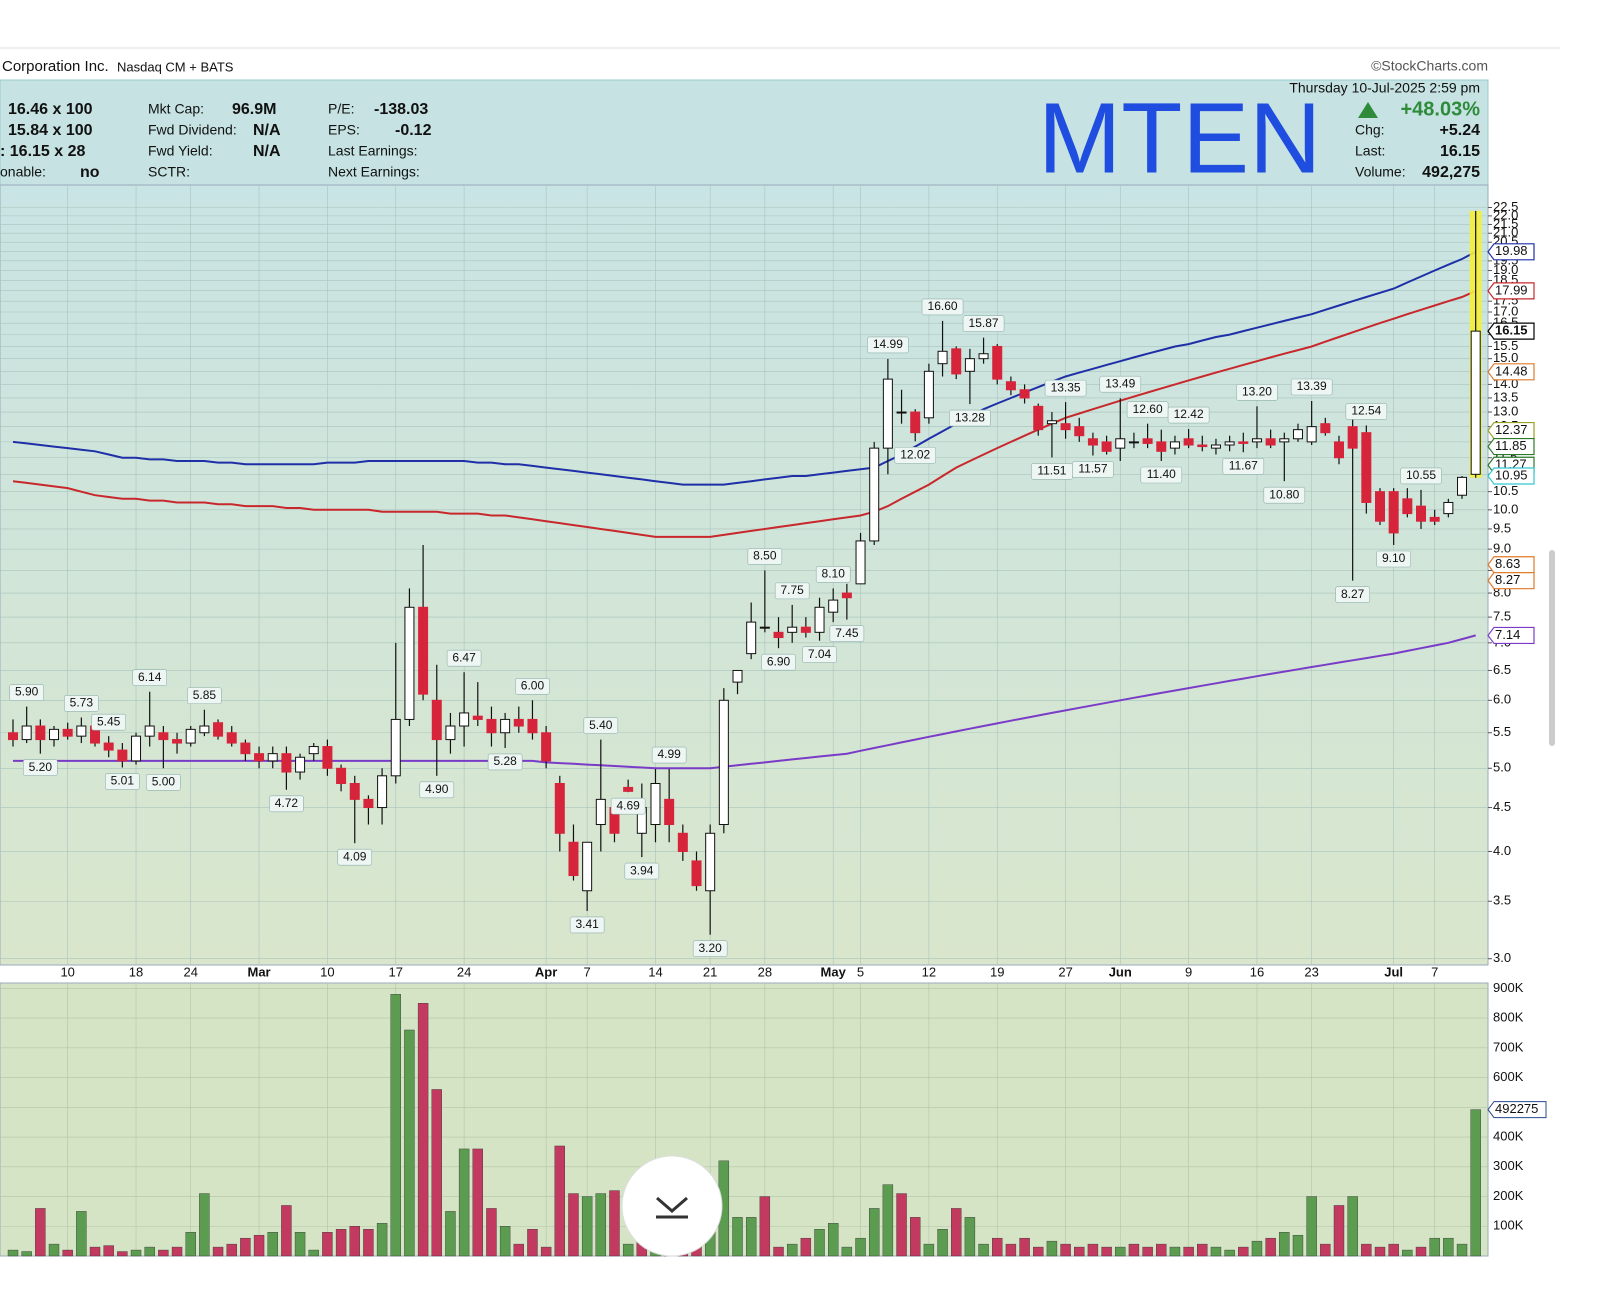 Image resolution: width=1600 pixels, height=1289 pixels. I want to click on volume-flag, so click(1517, 1110).